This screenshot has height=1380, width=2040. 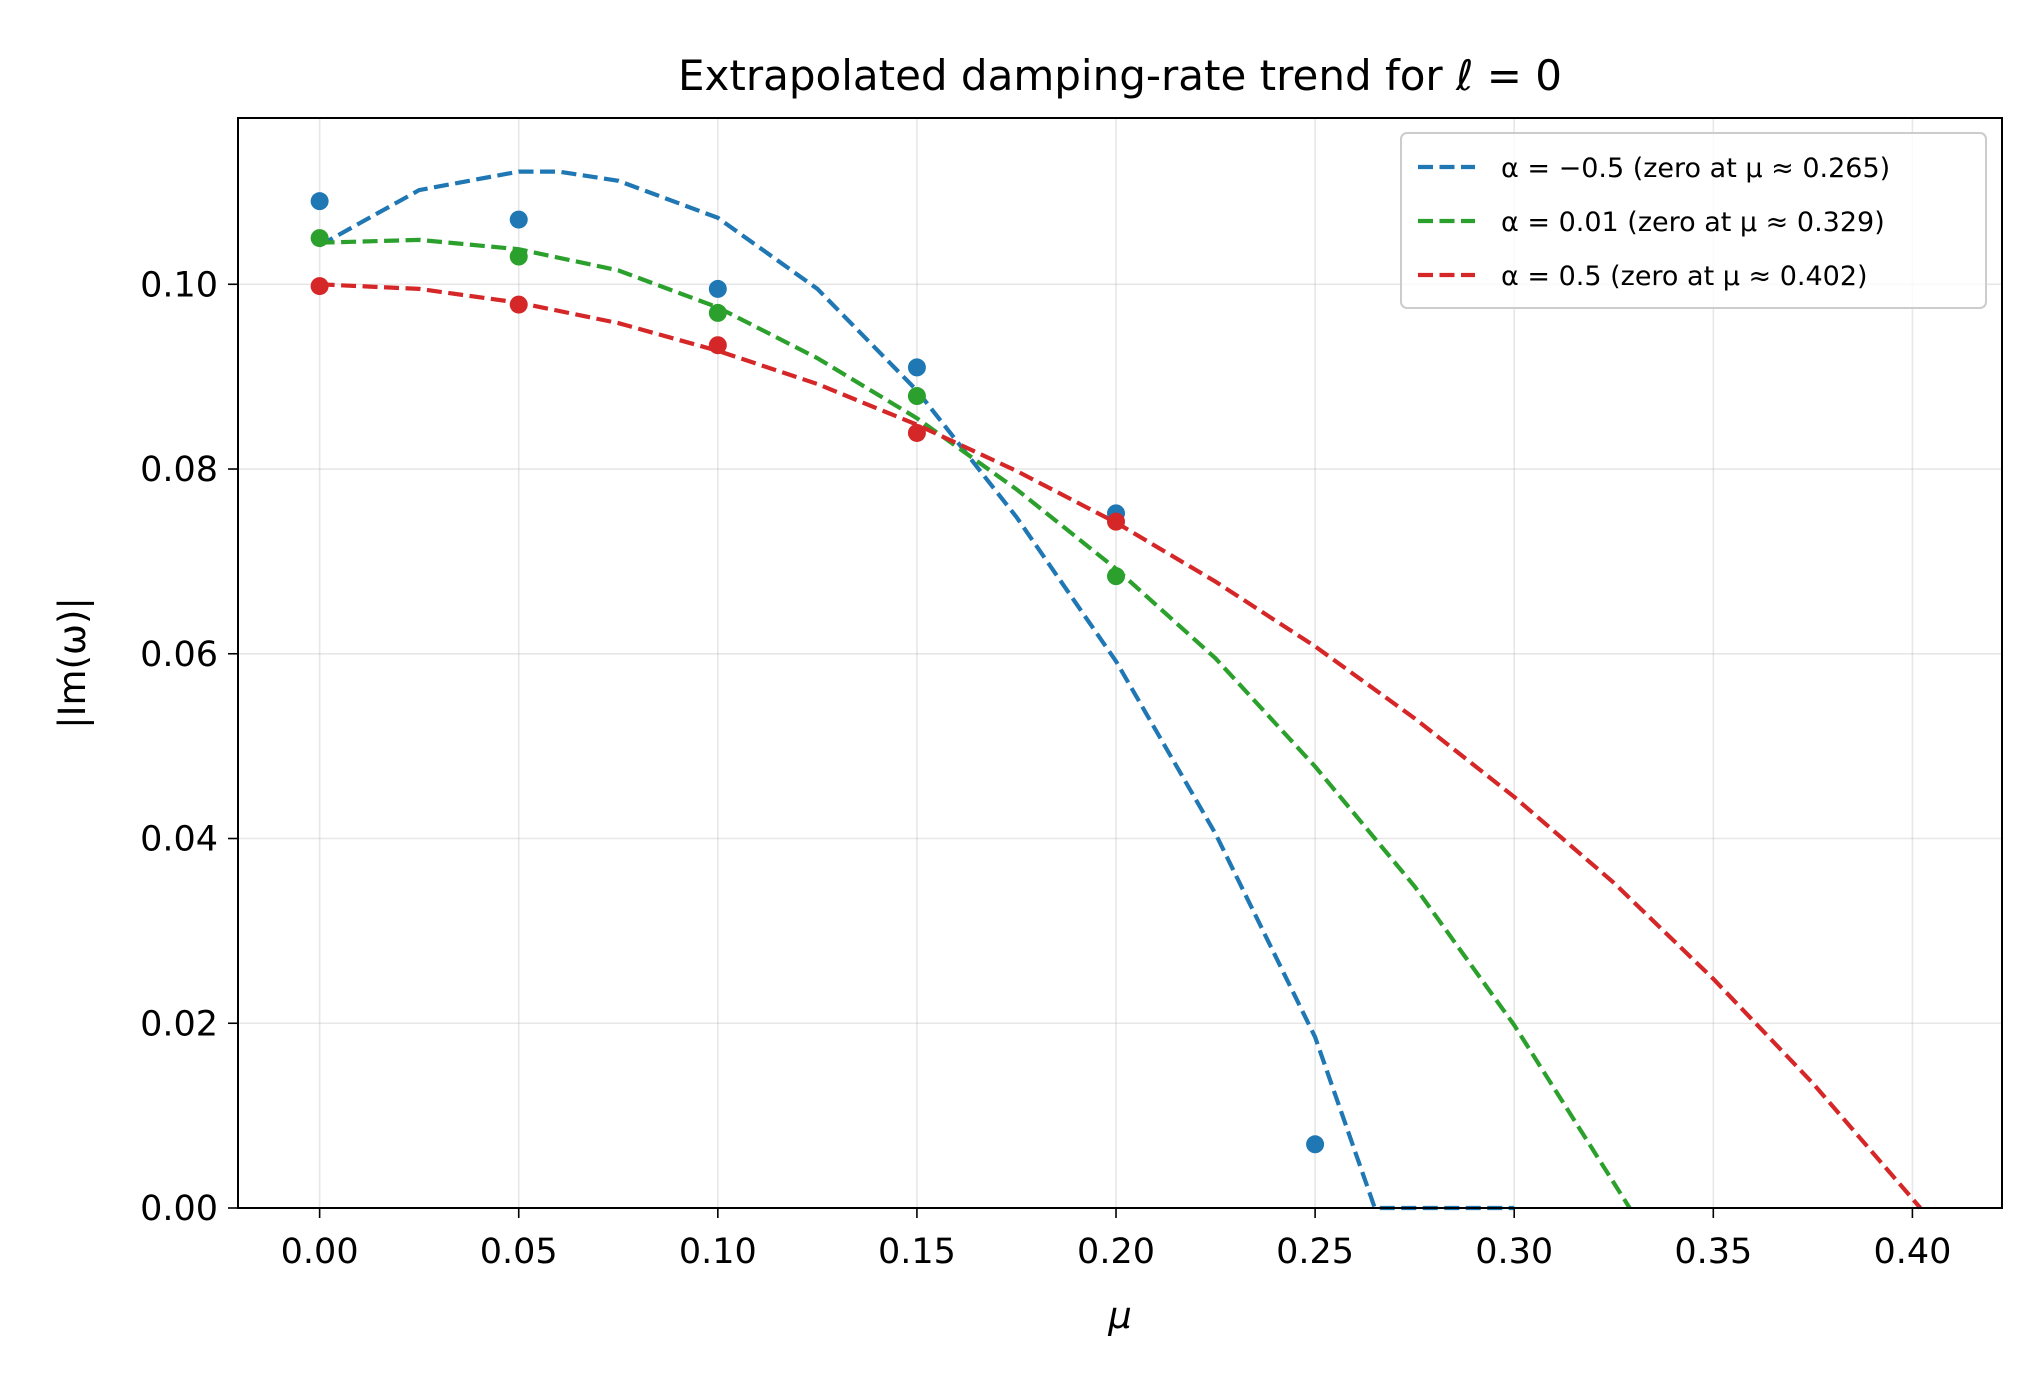 What do you see at coordinates (1116, 1252) in the screenshot?
I see `x-tick-label: 0.20` at bounding box center [1116, 1252].